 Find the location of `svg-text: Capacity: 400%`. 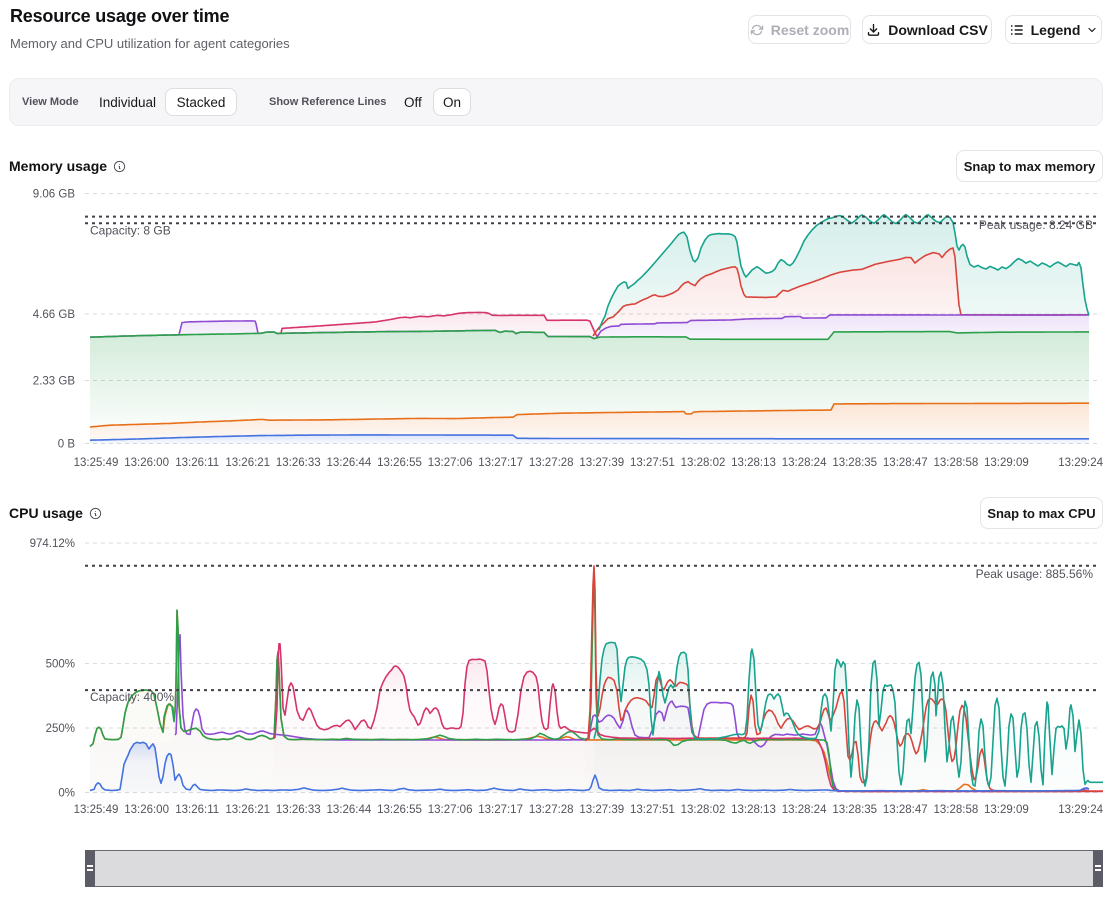

svg-text: Capacity: 400% is located at coordinates (132, 697).